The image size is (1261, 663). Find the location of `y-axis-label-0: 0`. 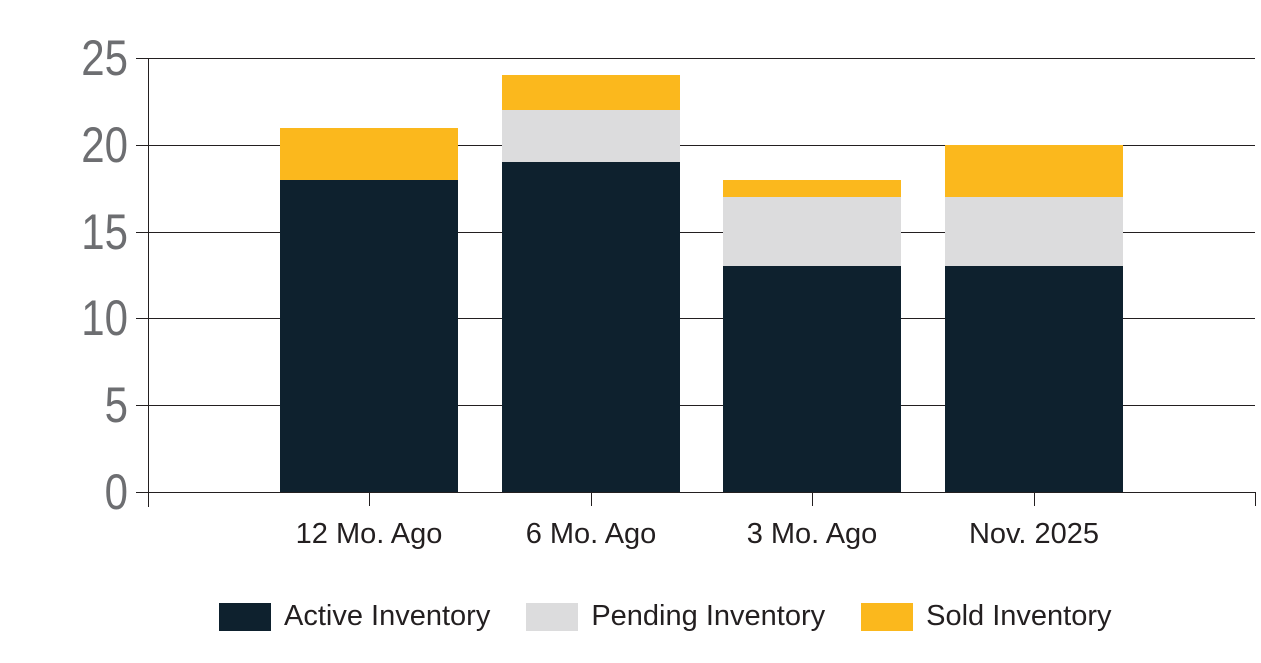

y-axis-label-0: 0 is located at coordinates (116, 492).